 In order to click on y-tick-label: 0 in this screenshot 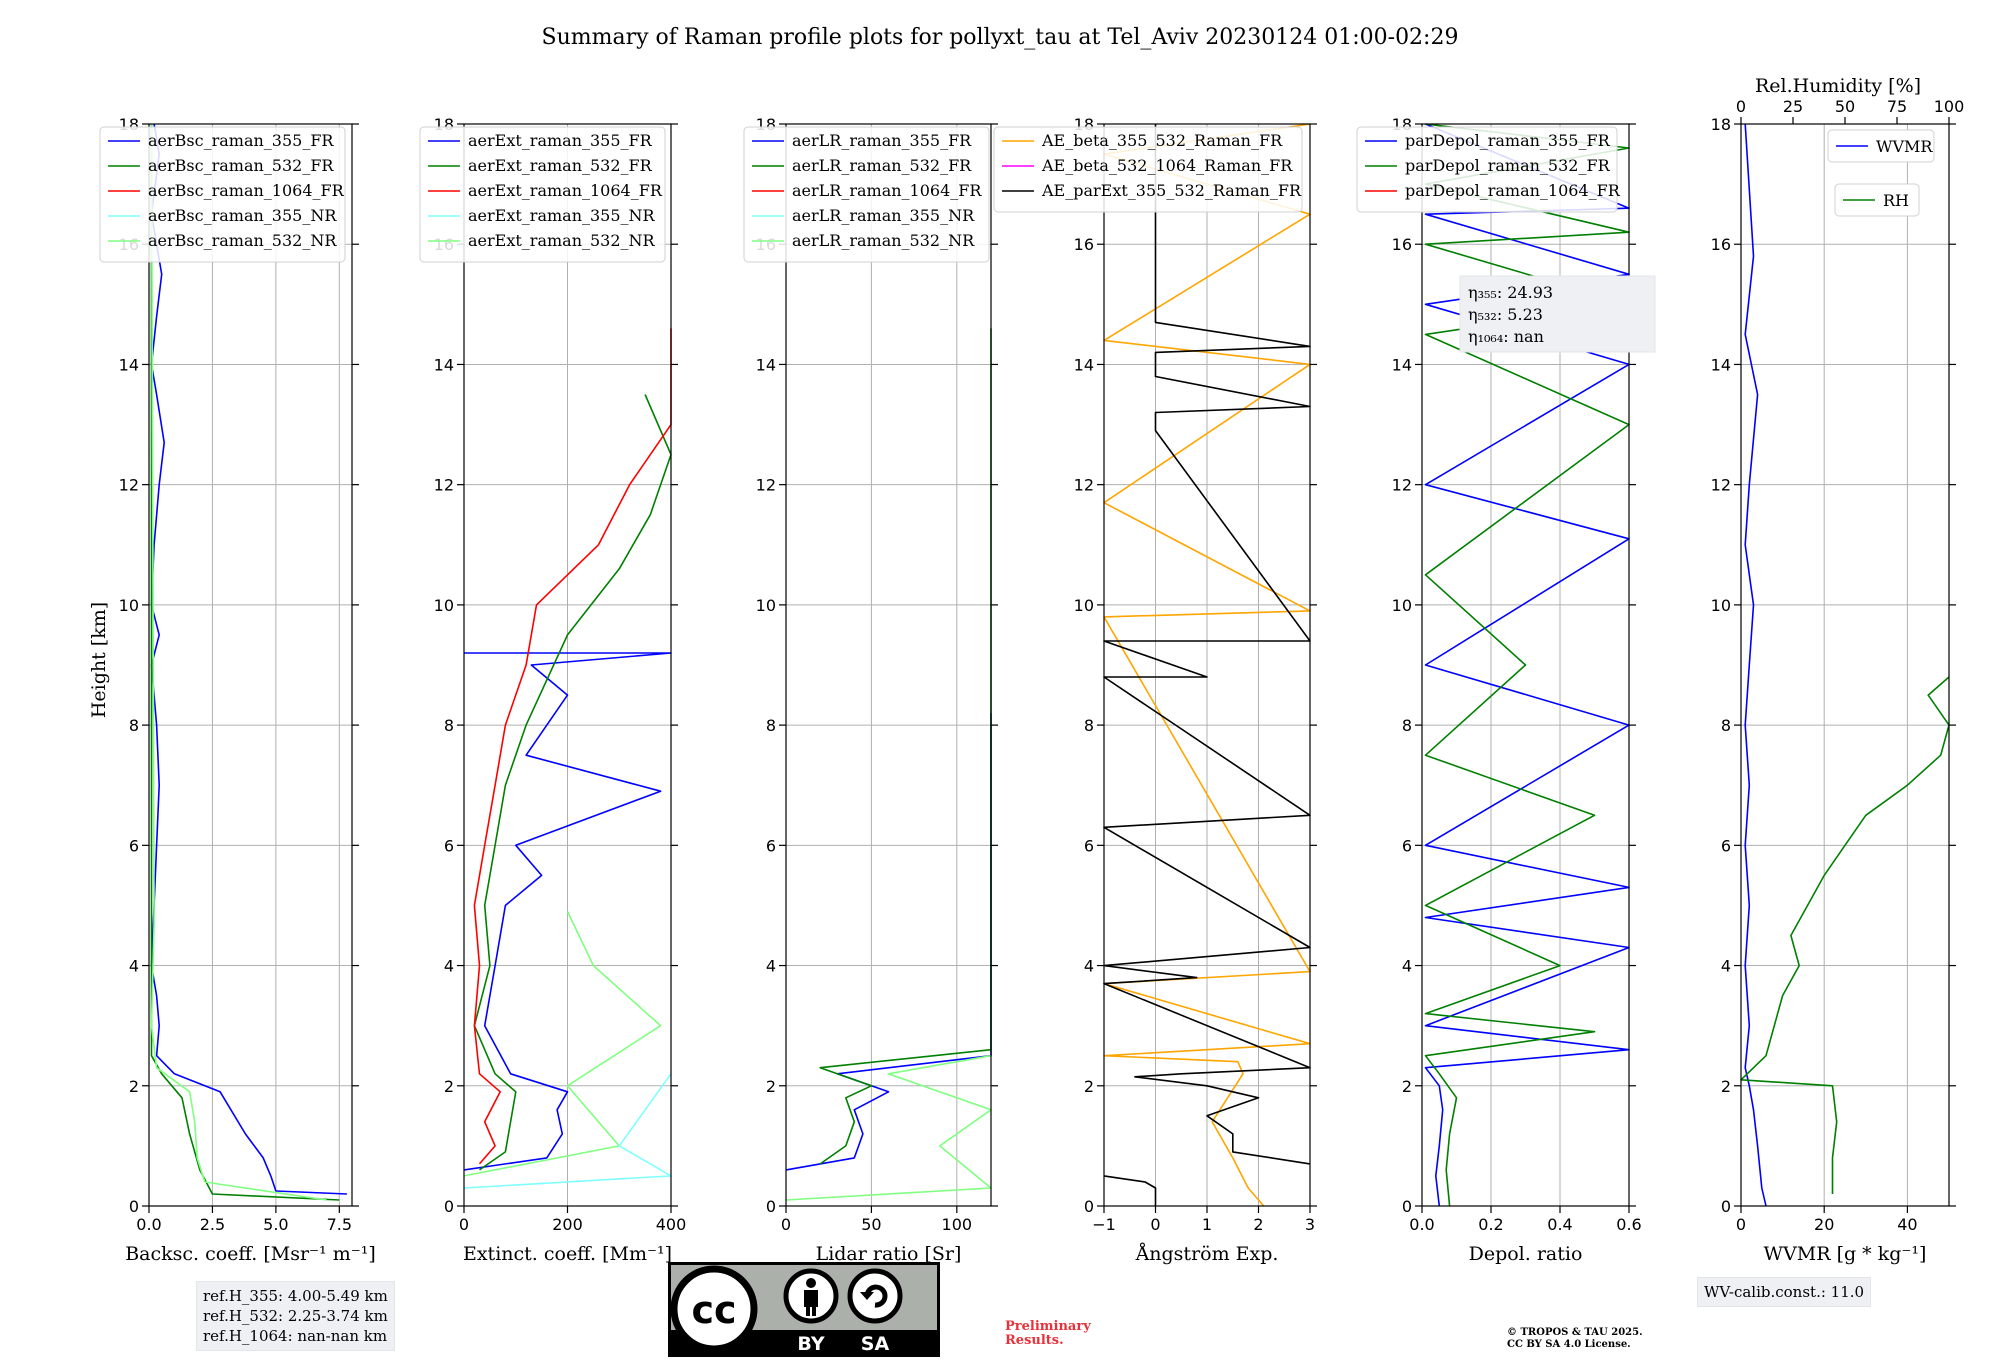, I will do `click(1407, 1206)`.